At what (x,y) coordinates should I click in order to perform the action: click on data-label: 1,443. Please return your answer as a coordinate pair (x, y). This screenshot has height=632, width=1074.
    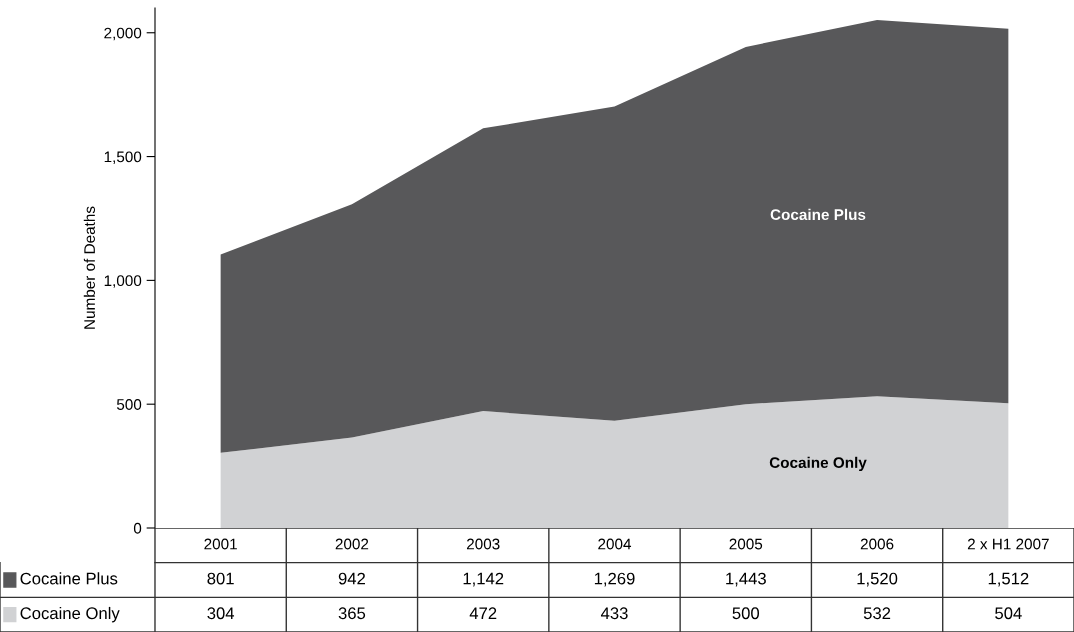
    Looking at the image, I should click on (746, 579).